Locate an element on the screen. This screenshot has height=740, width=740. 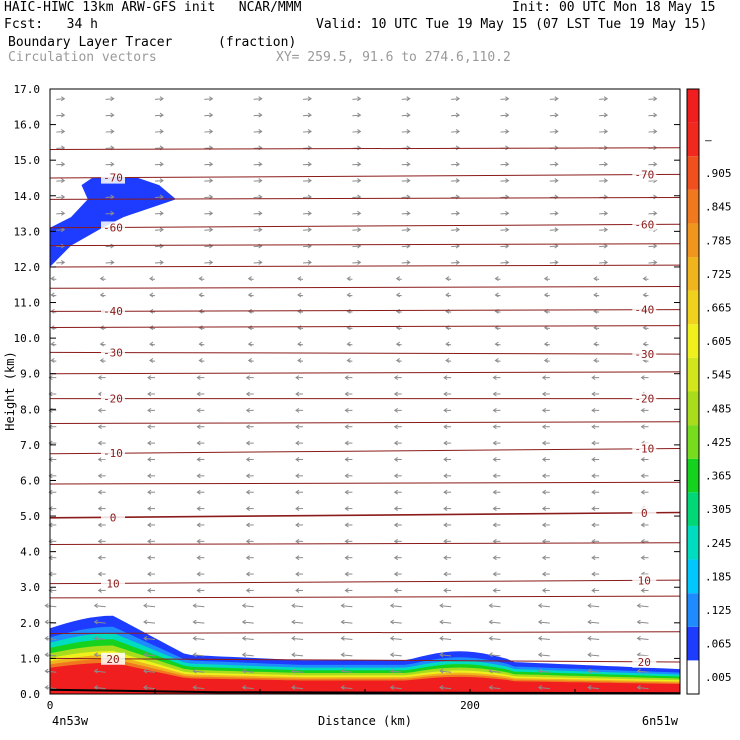
contour-label: 0 is located at coordinates (644, 513).